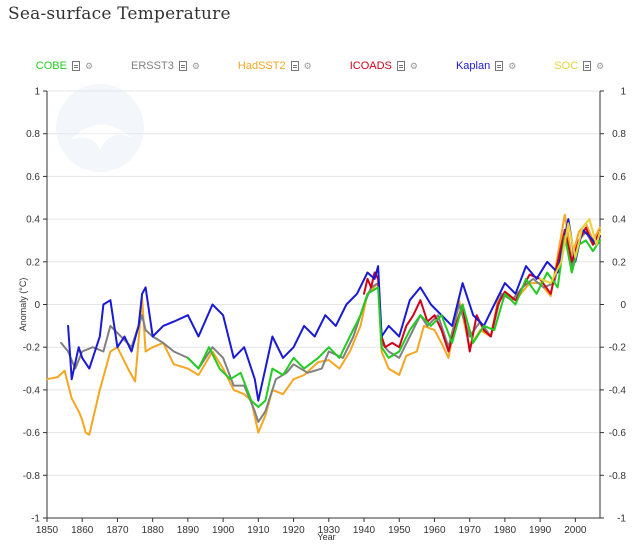 The width and height of the screenshot is (640, 549). I want to click on legend-item-cobe: COBE ⚙, so click(64, 66).